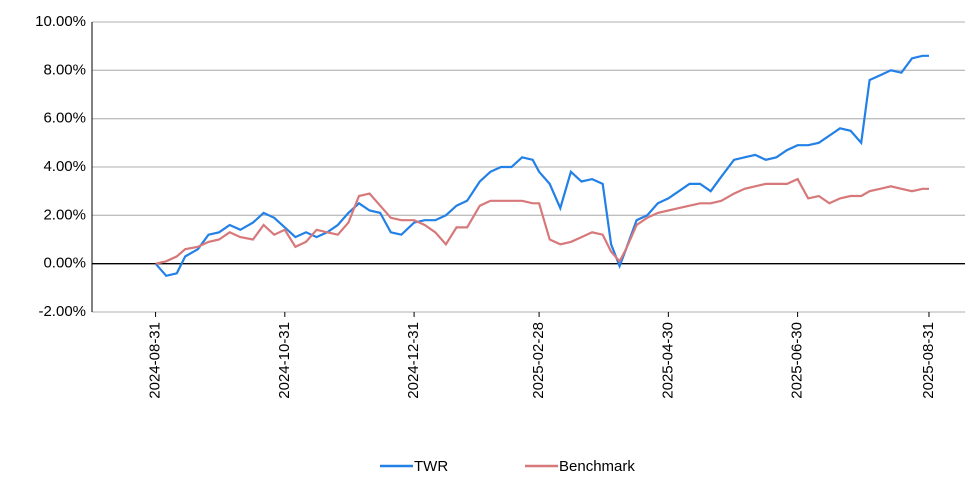 The width and height of the screenshot is (978, 482). What do you see at coordinates (155, 360) in the screenshot?
I see `x-tick-label: 2024-08-31` at bounding box center [155, 360].